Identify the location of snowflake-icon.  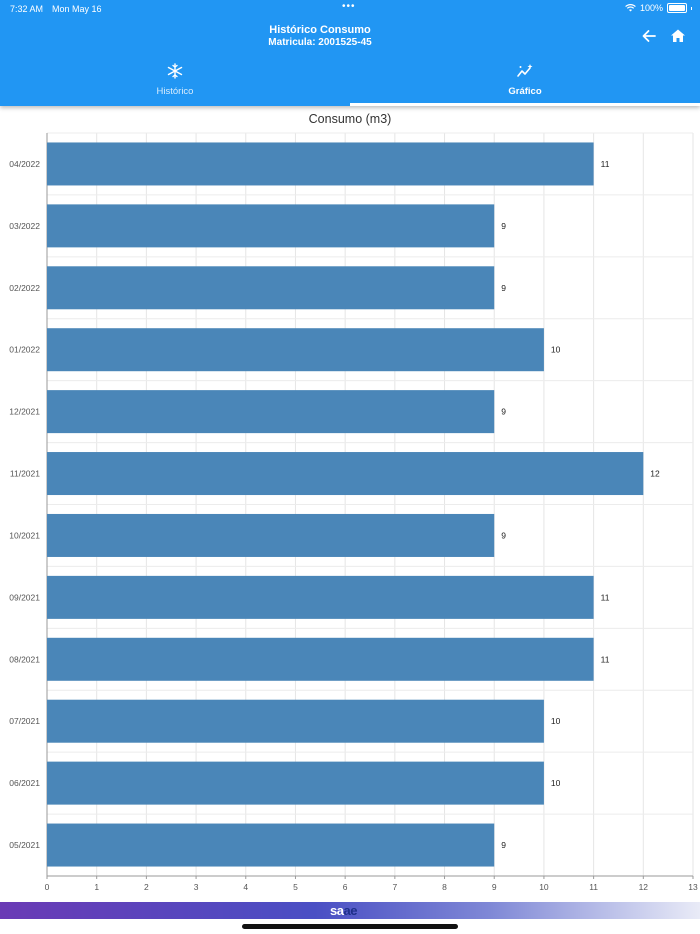
(175, 71).